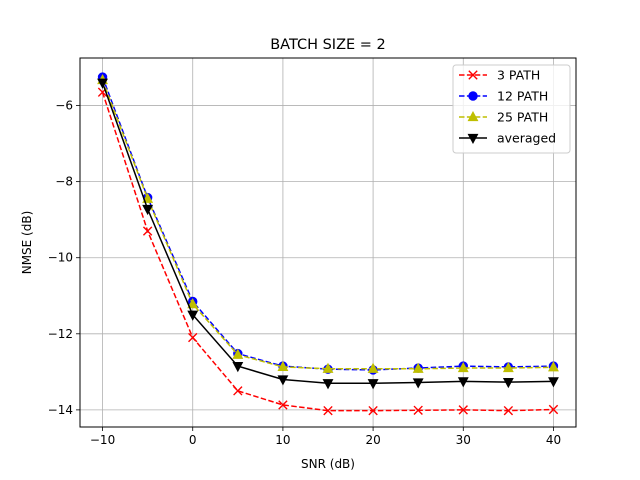 Image resolution: width=640 pixels, height=480 pixels. Describe the element at coordinates (282, 440) in the screenshot. I see `x-tick-label: 10` at that location.